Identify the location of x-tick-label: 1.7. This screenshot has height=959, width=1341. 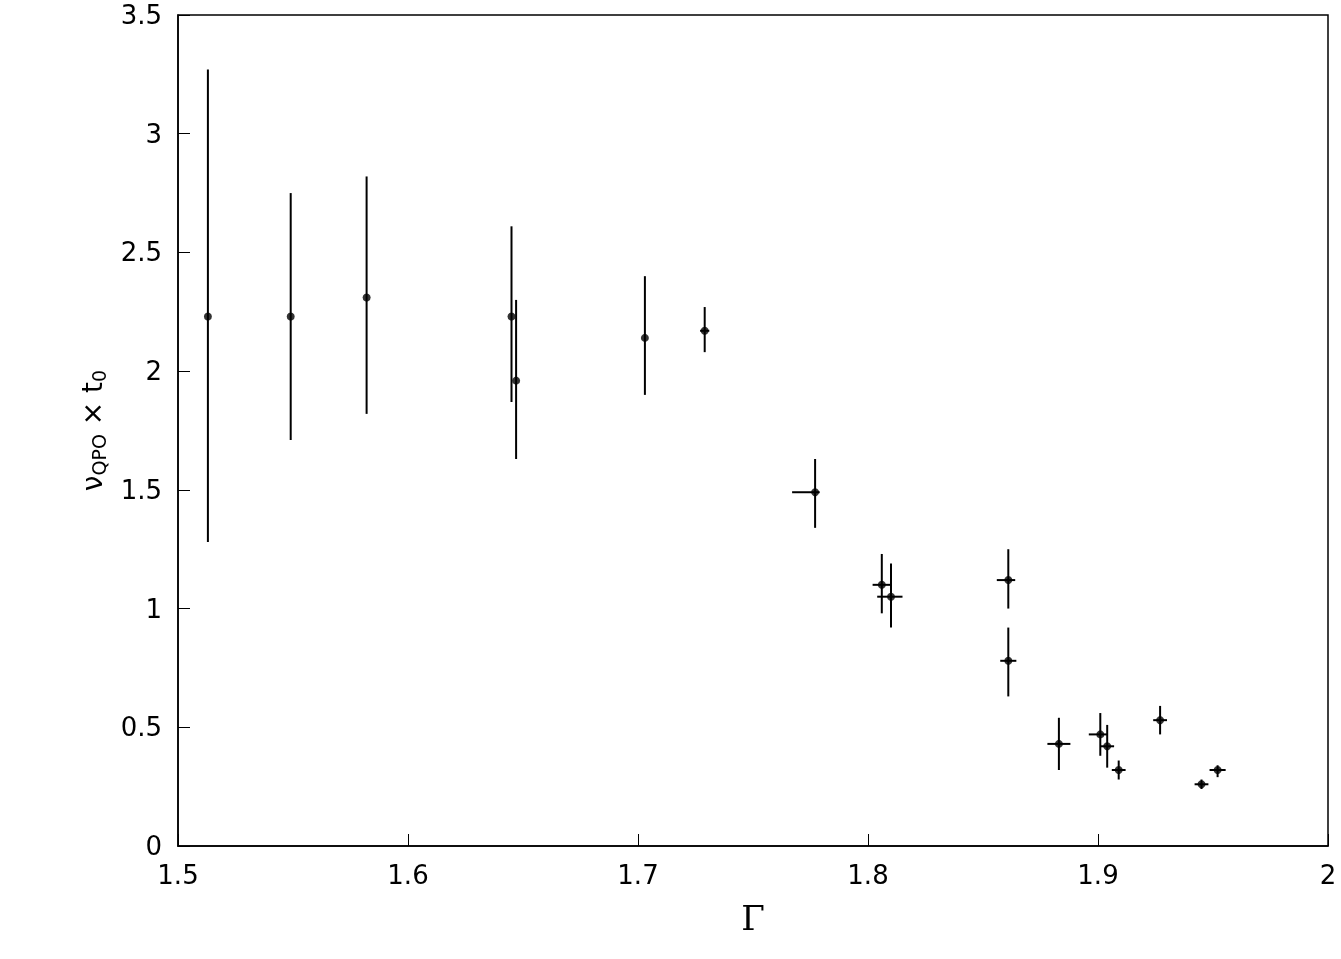
(638, 875).